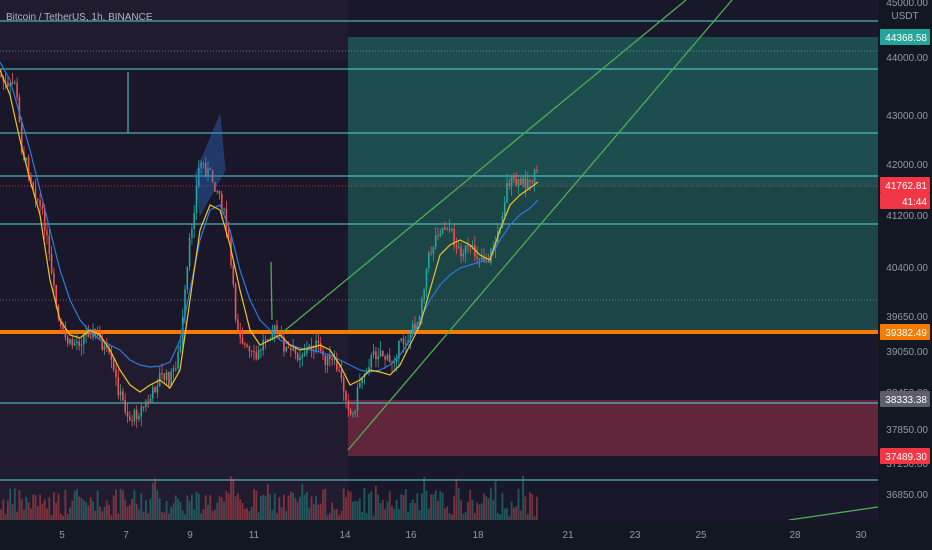  Describe the element at coordinates (906, 457) in the screenshot. I see `svg-text: 37489.30` at that location.